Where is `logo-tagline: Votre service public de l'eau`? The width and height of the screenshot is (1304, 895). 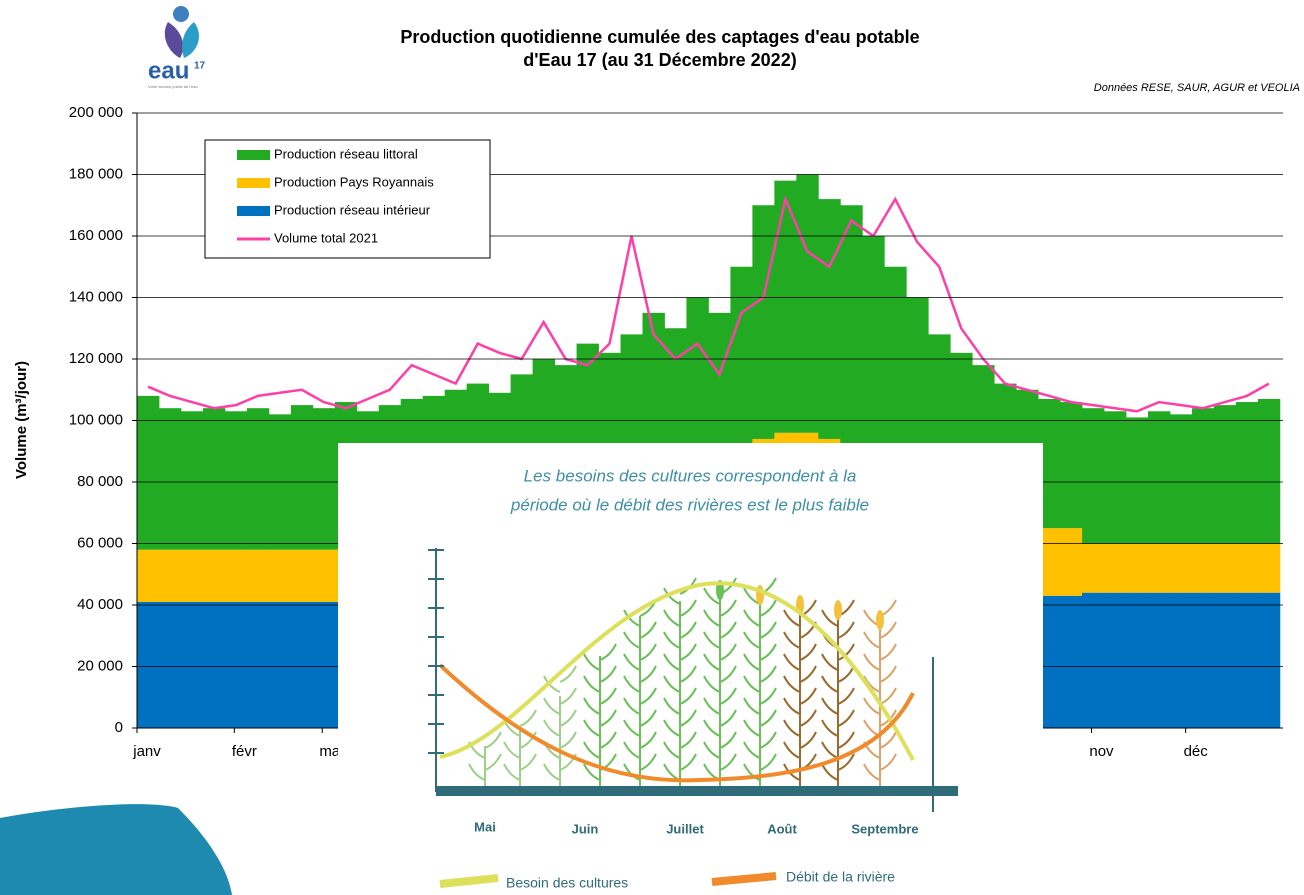 logo-tagline: Votre service public de l'eau is located at coordinates (173, 86).